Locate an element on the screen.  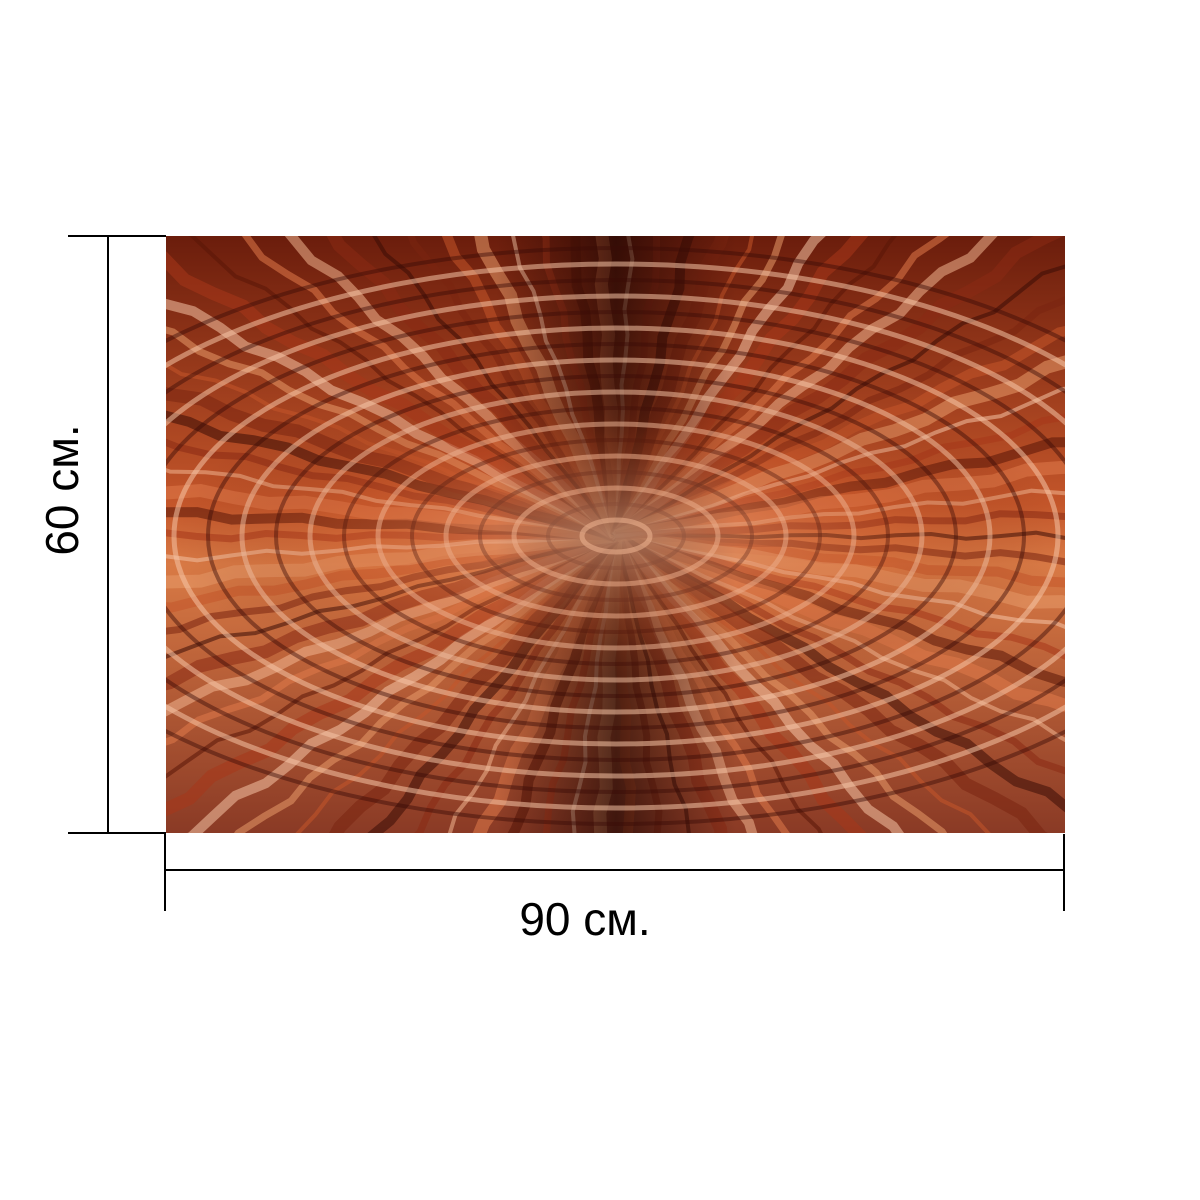
width-dimension-line is located at coordinates (615, 870).